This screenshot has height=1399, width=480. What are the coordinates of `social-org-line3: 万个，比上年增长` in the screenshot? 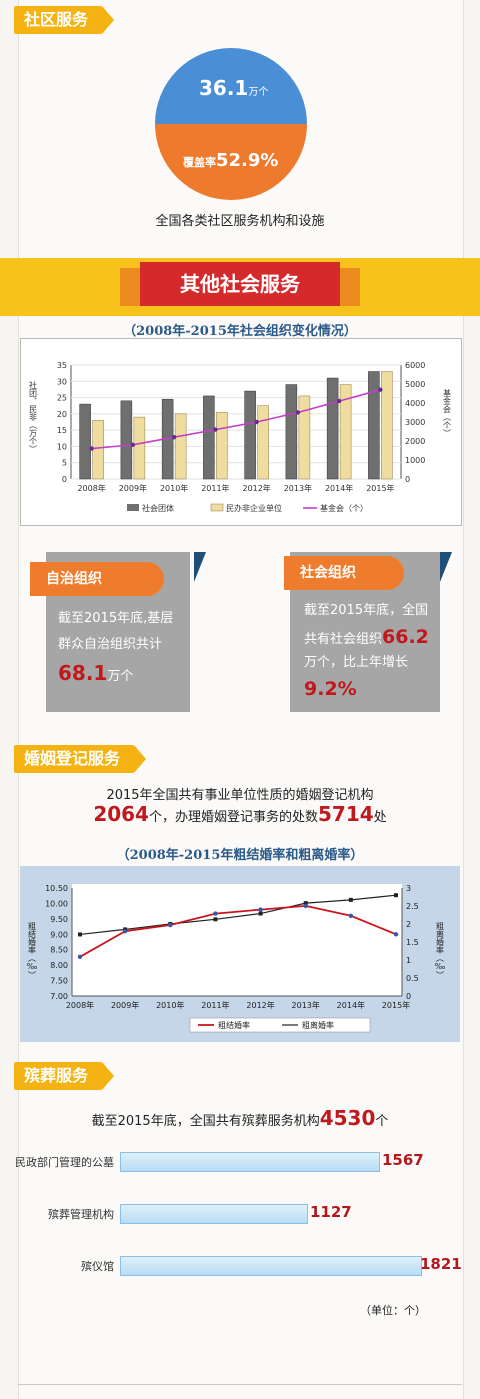 It's located at (356, 662).